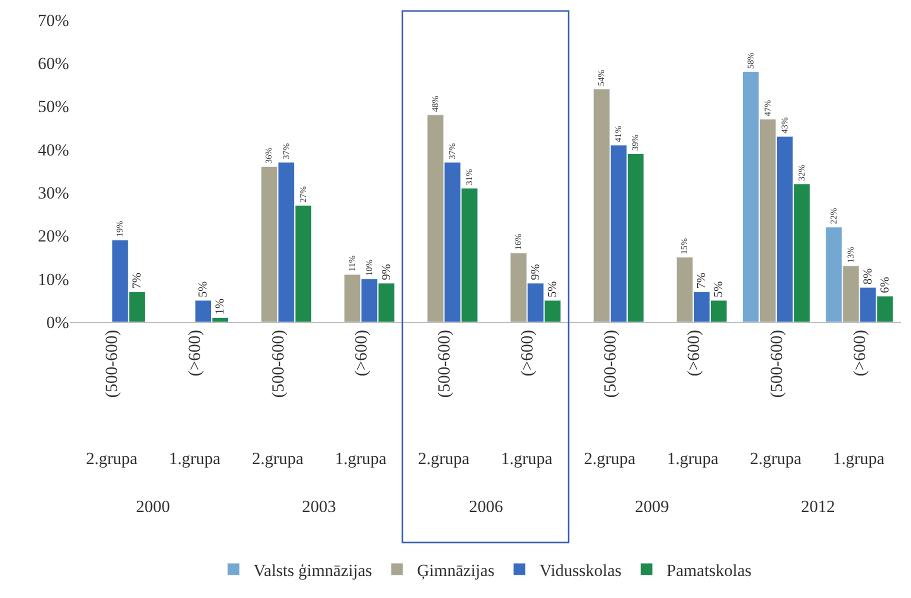 This screenshot has width=911, height=598. I want to click on data-label: 13%, so click(850, 254).